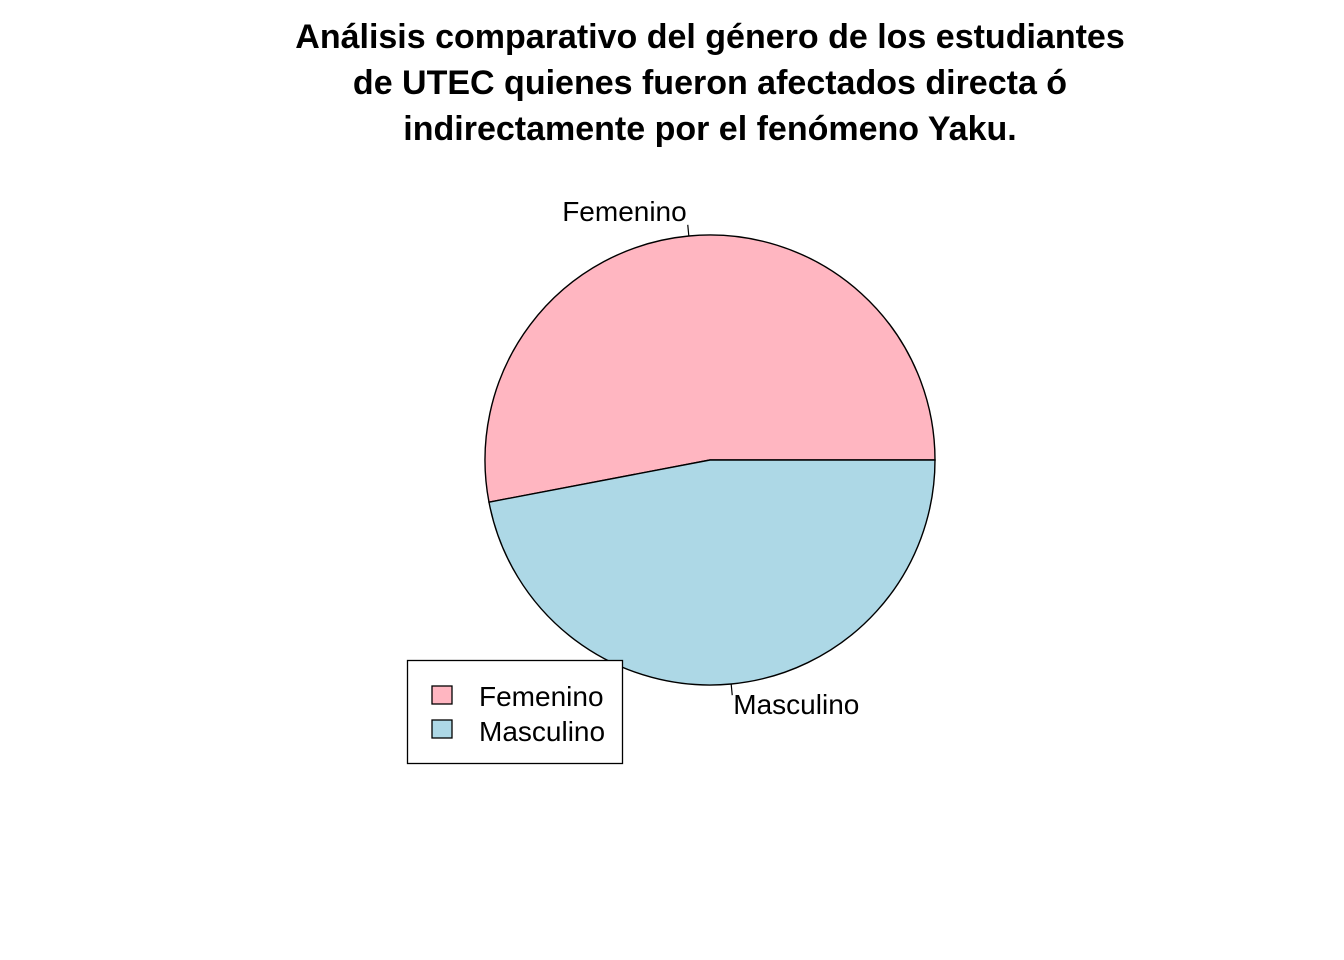  What do you see at coordinates (442, 729) in the screenshot?
I see `legend-swatch-masculino` at bounding box center [442, 729].